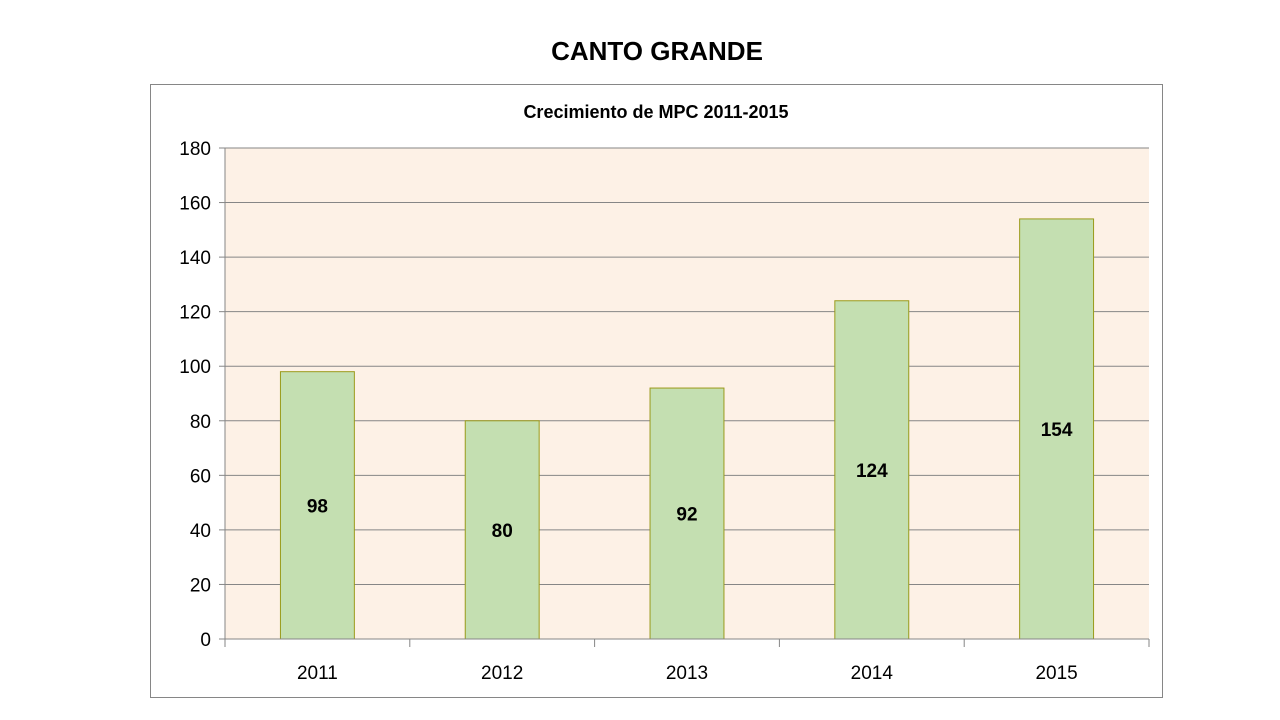 This screenshot has height=720, width=1280. What do you see at coordinates (205, 640) in the screenshot?
I see `y-tick-label: 0` at bounding box center [205, 640].